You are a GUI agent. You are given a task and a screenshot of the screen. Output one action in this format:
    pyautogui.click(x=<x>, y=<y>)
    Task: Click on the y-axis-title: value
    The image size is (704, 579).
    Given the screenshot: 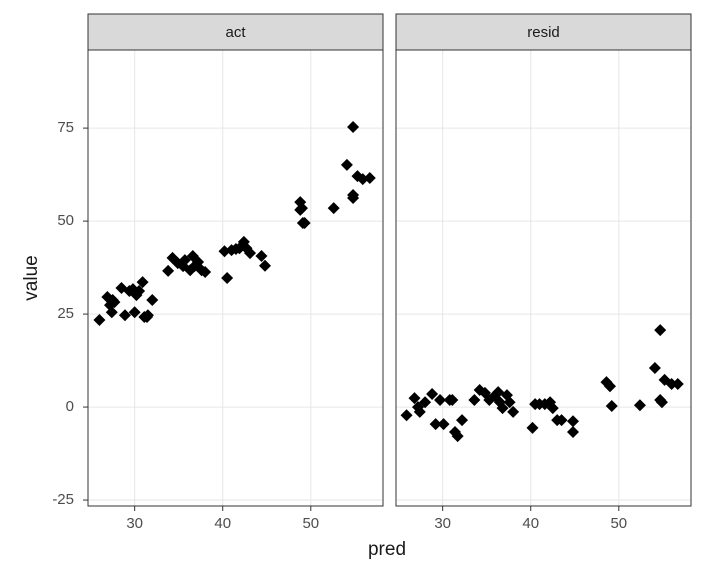 What is the action you would take?
    pyautogui.click(x=31, y=277)
    